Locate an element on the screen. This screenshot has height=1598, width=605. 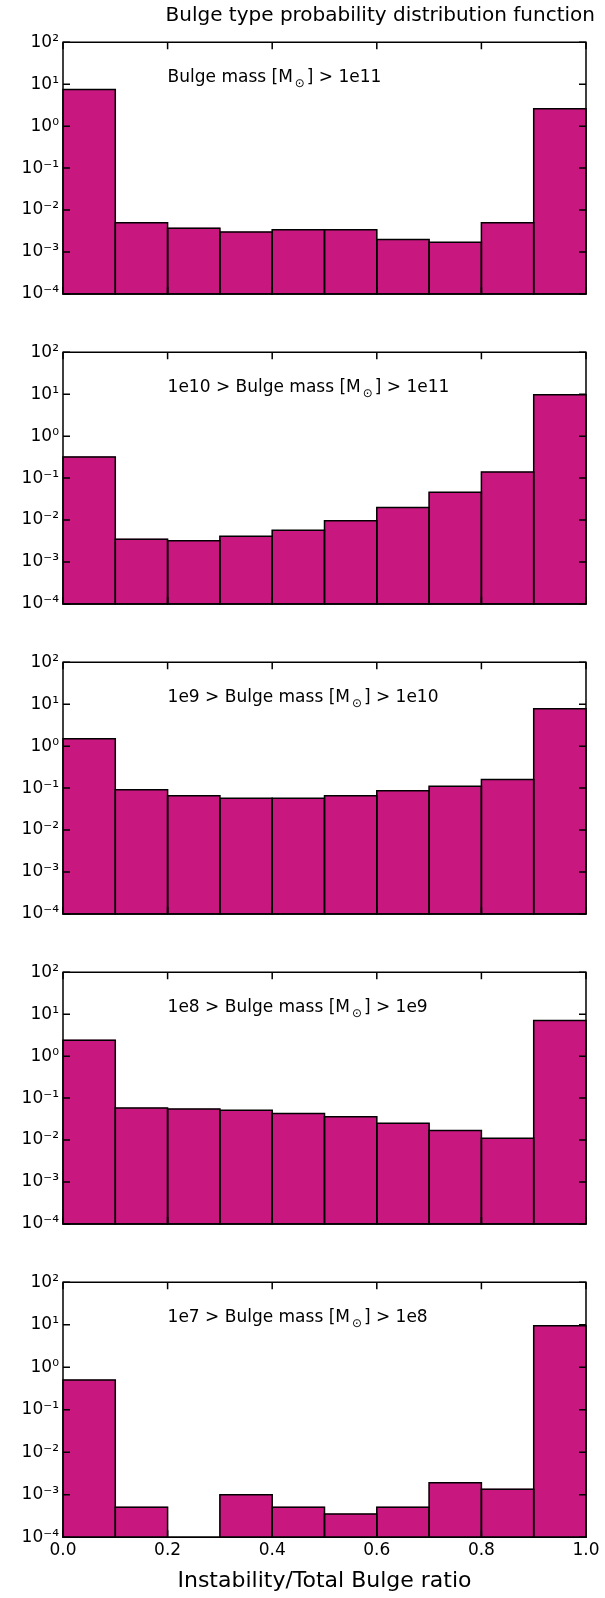
annotation: 1e9 > Bulge mass [M⊙] > 1e10 is located at coordinates (303, 698).